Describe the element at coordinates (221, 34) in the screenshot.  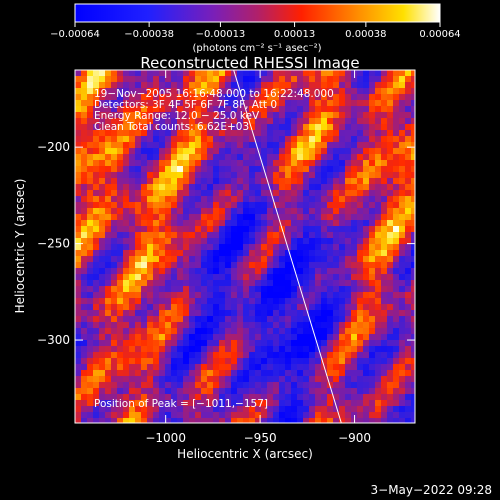
I see `colorbar-tick-label: −0.00013` at that location.